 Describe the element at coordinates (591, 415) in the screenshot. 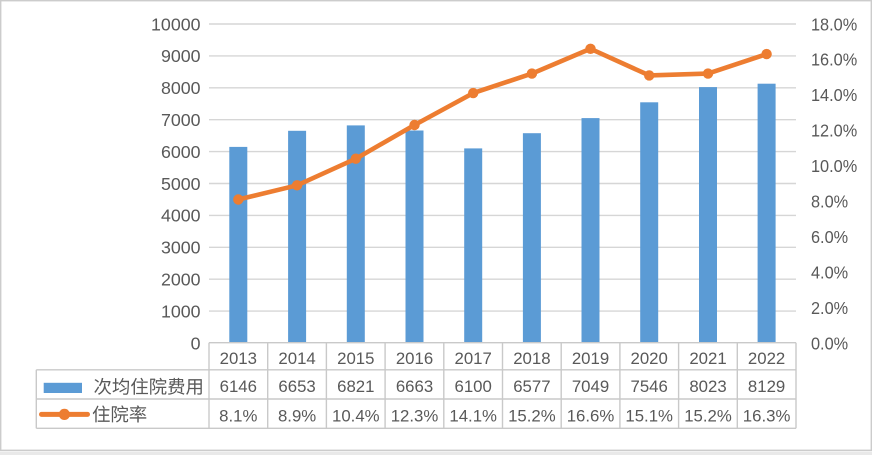

I see `svg-text: 16.6%` at that location.